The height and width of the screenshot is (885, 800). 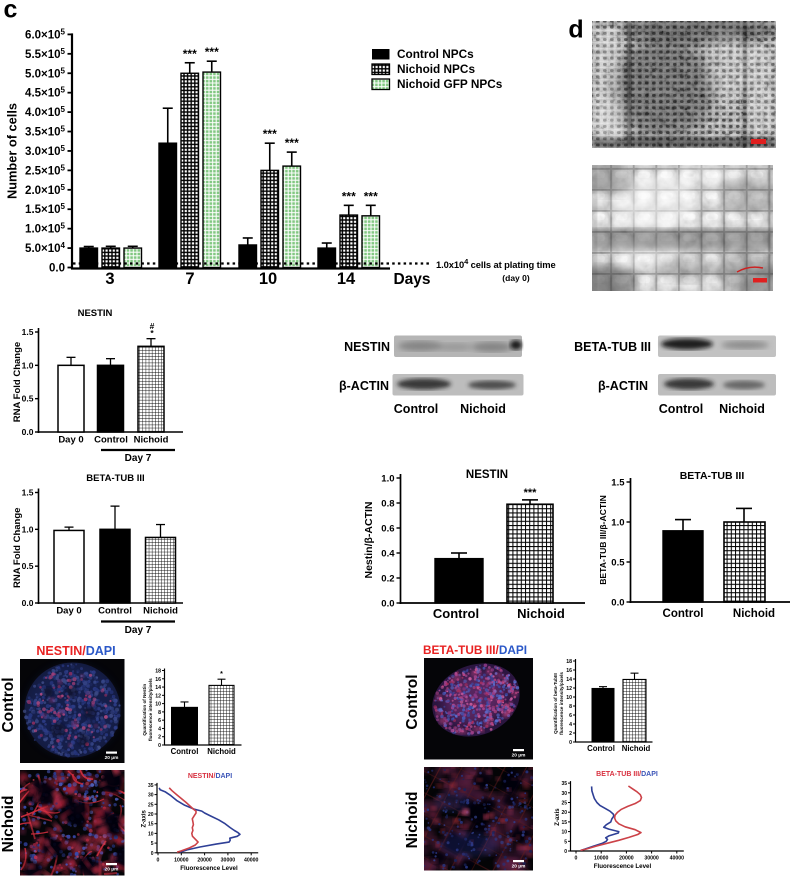 I want to click on svg-text: Day 7, so click(x=138, y=458).